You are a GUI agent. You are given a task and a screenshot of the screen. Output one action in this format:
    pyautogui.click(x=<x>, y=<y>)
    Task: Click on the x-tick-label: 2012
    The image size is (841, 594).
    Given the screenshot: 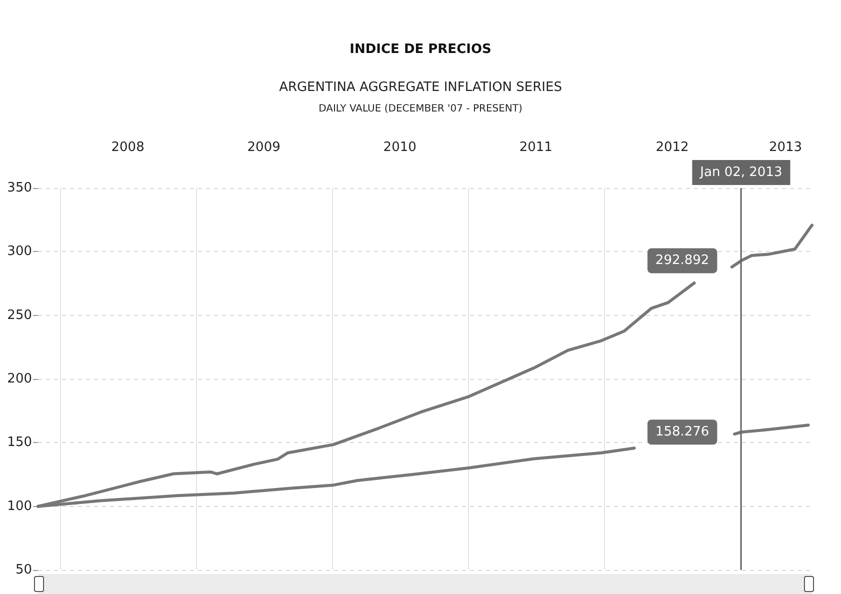 What is the action you would take?
    pyautogui.click(x=672, y=147)
    